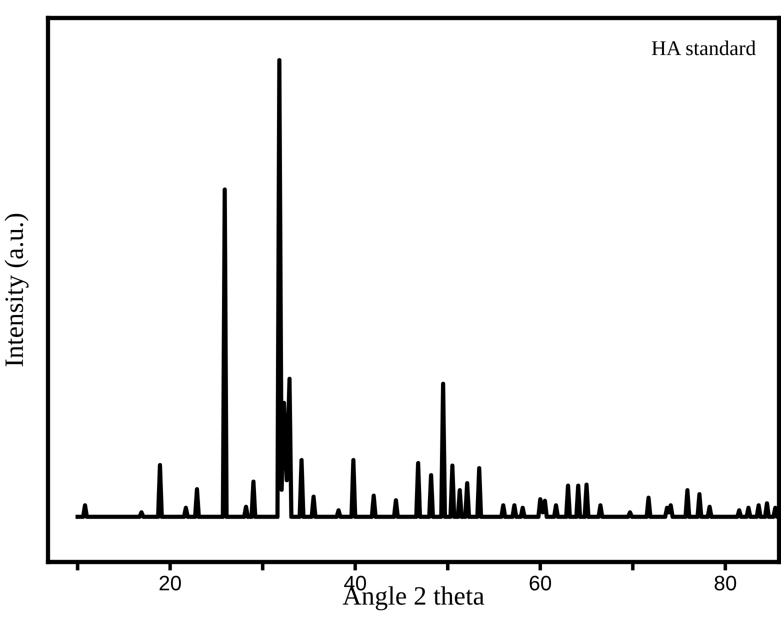 The height and width of the screenshot is (621, 781). Describe the element at coordinates (170, 583) in the screenshot. I see `x-tick-label: 20` at that location.